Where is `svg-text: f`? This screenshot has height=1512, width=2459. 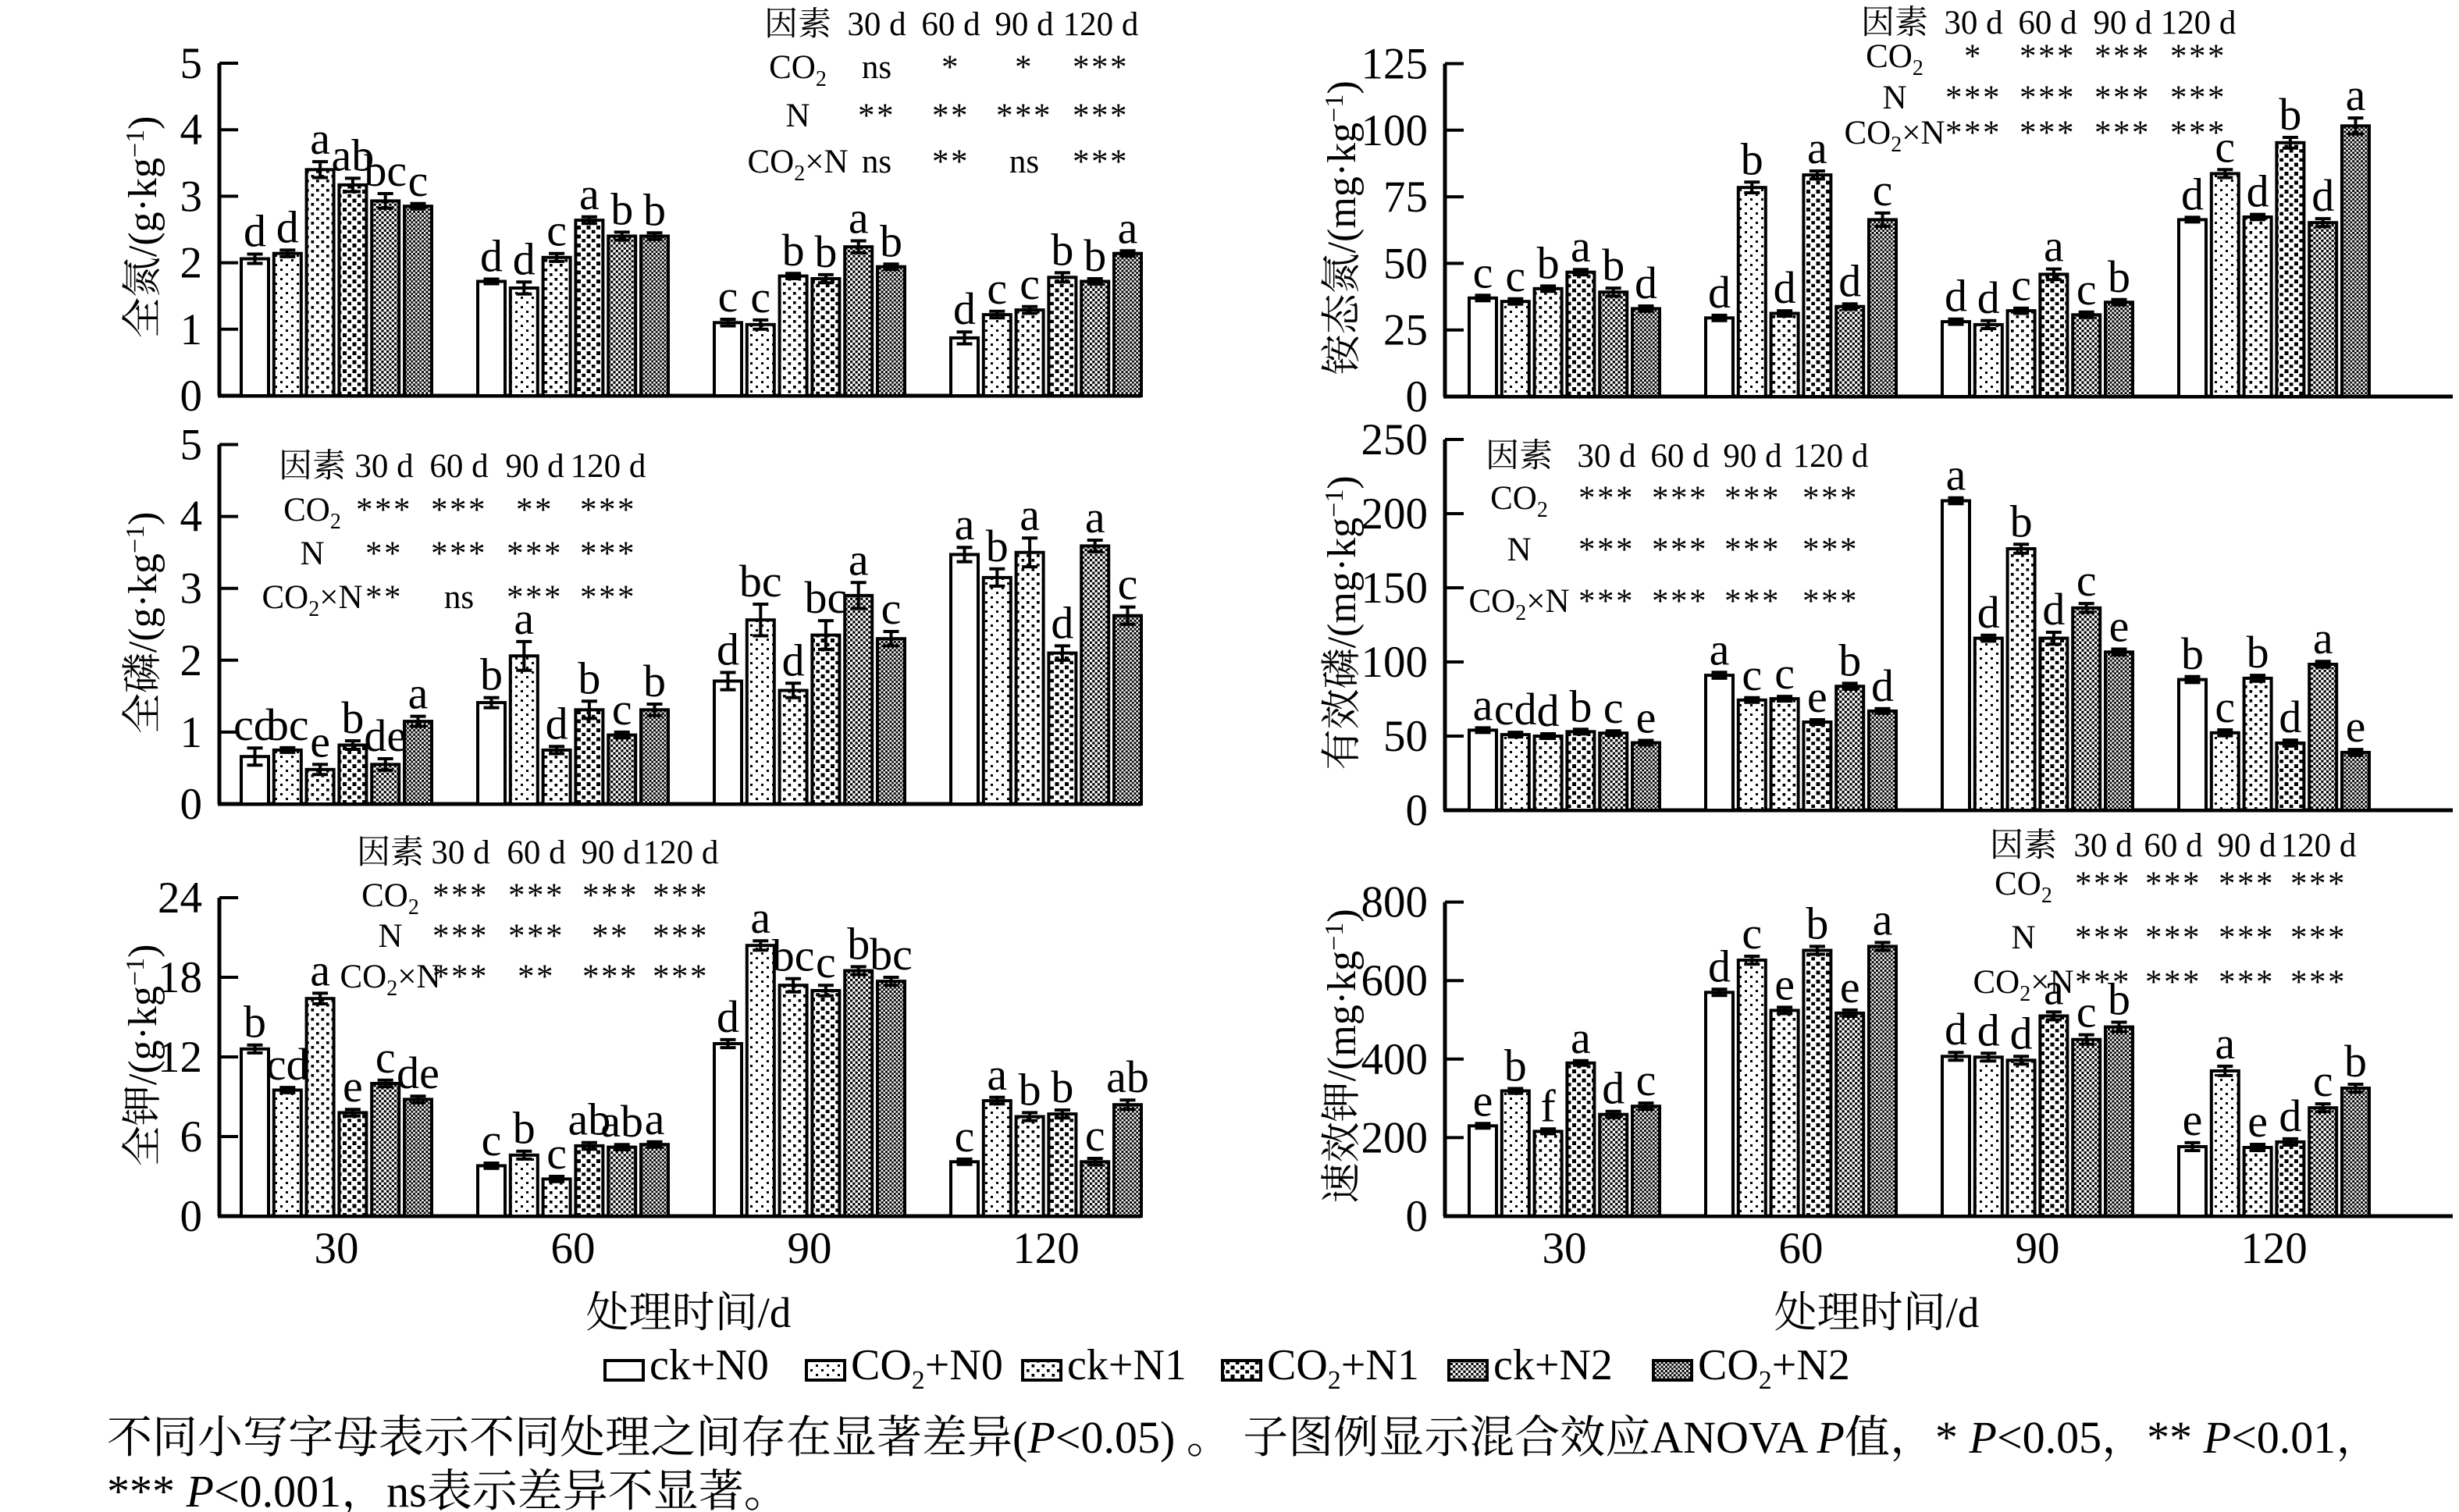 svg-text: f is located at coordinates (1548, 1101).